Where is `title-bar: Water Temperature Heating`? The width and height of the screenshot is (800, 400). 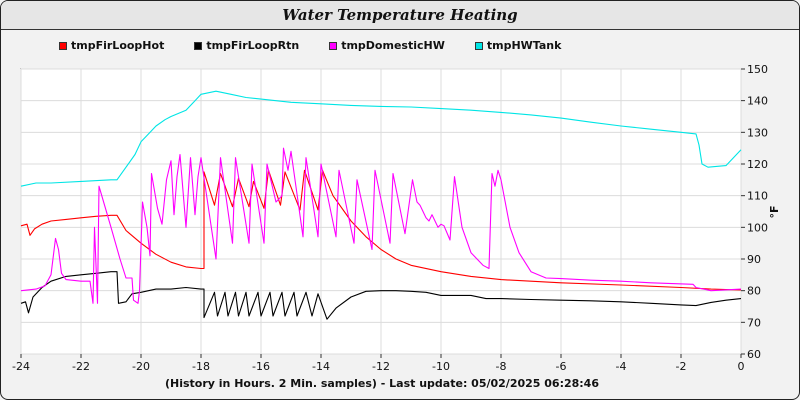
title-bar: Water Temperature Heating is located at coordinates (400, 15).